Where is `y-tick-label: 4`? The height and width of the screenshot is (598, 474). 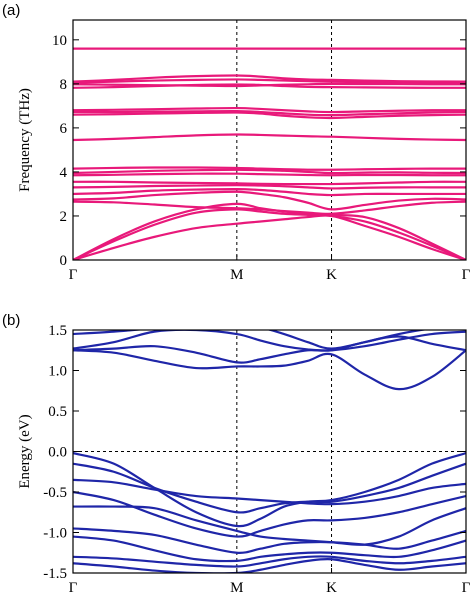 y-tick-label: 4 is located at coordinates (64, 173).